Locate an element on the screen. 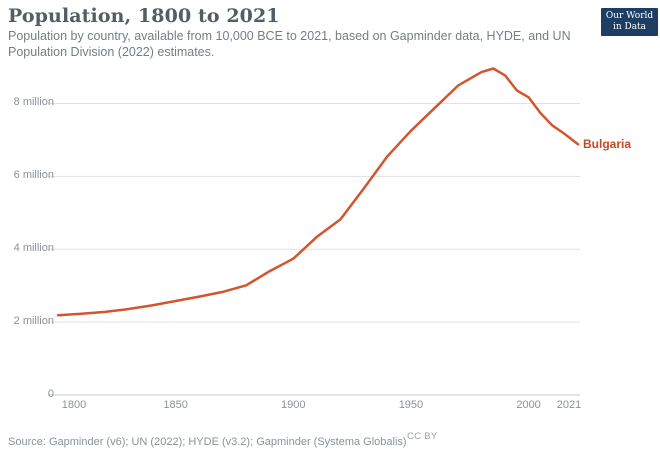 This screenshot has height=466, width=660. owid-logo-line1: Our World is located at coordinates (629, 15).